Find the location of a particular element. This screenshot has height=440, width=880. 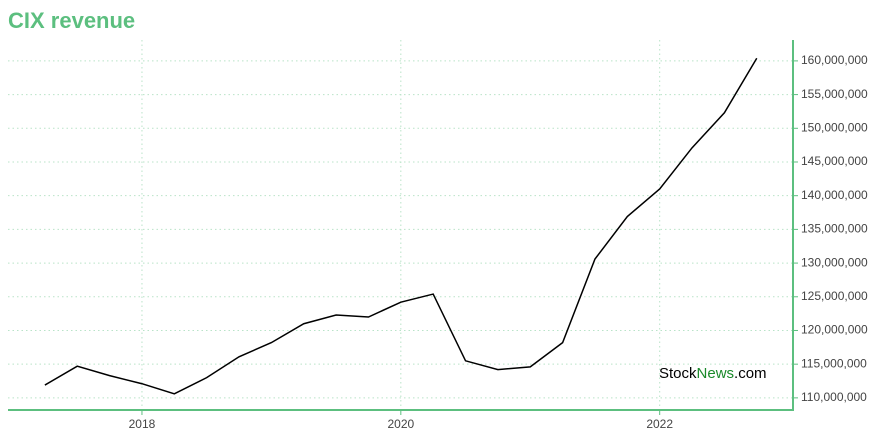

y-tick-label: 135,000,000 is located at coordinates (834, 229).